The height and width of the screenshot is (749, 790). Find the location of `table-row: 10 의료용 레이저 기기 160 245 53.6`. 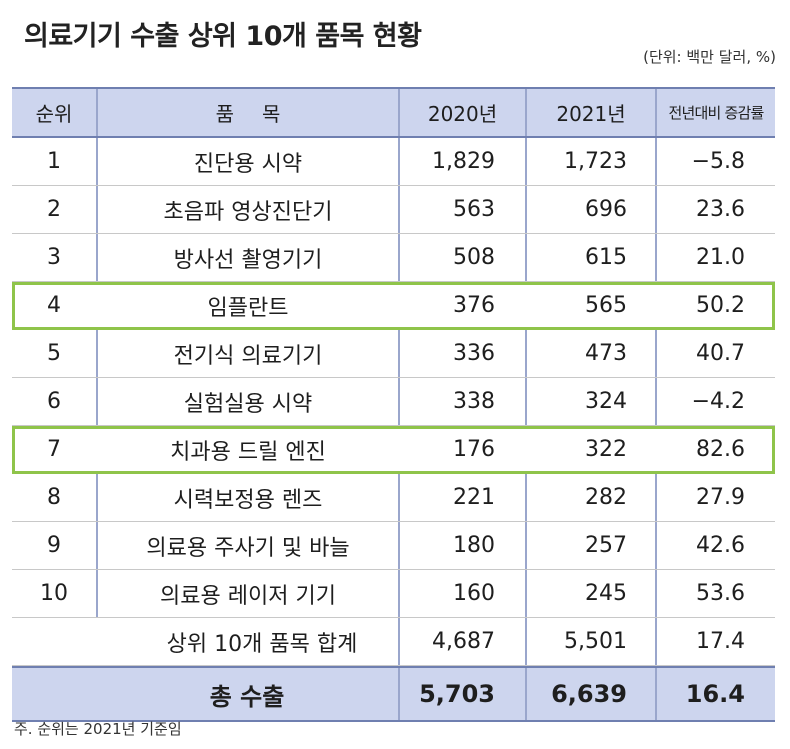

table-row: 10 의료용 레이저 기기 160 245 53.6 is located at coordinates (393, 594).